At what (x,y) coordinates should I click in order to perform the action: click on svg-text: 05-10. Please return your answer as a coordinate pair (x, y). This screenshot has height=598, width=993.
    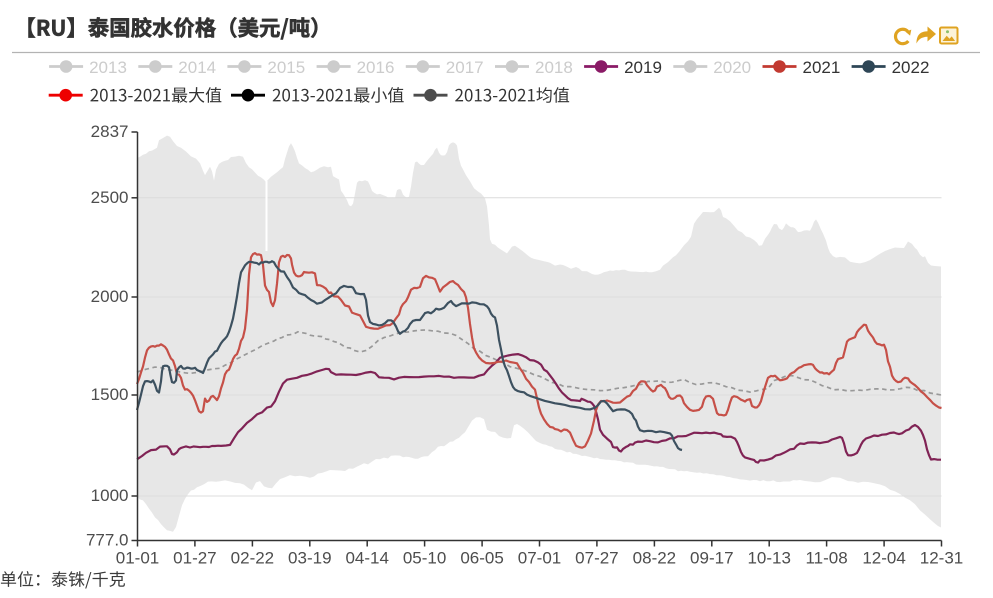
    Looking at the image, I should click on (424, 558).